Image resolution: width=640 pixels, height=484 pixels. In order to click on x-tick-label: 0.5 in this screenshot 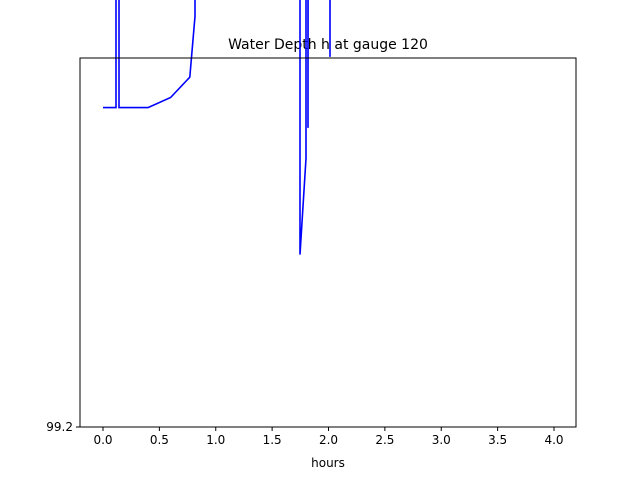, I will do `click(159, 440)`.